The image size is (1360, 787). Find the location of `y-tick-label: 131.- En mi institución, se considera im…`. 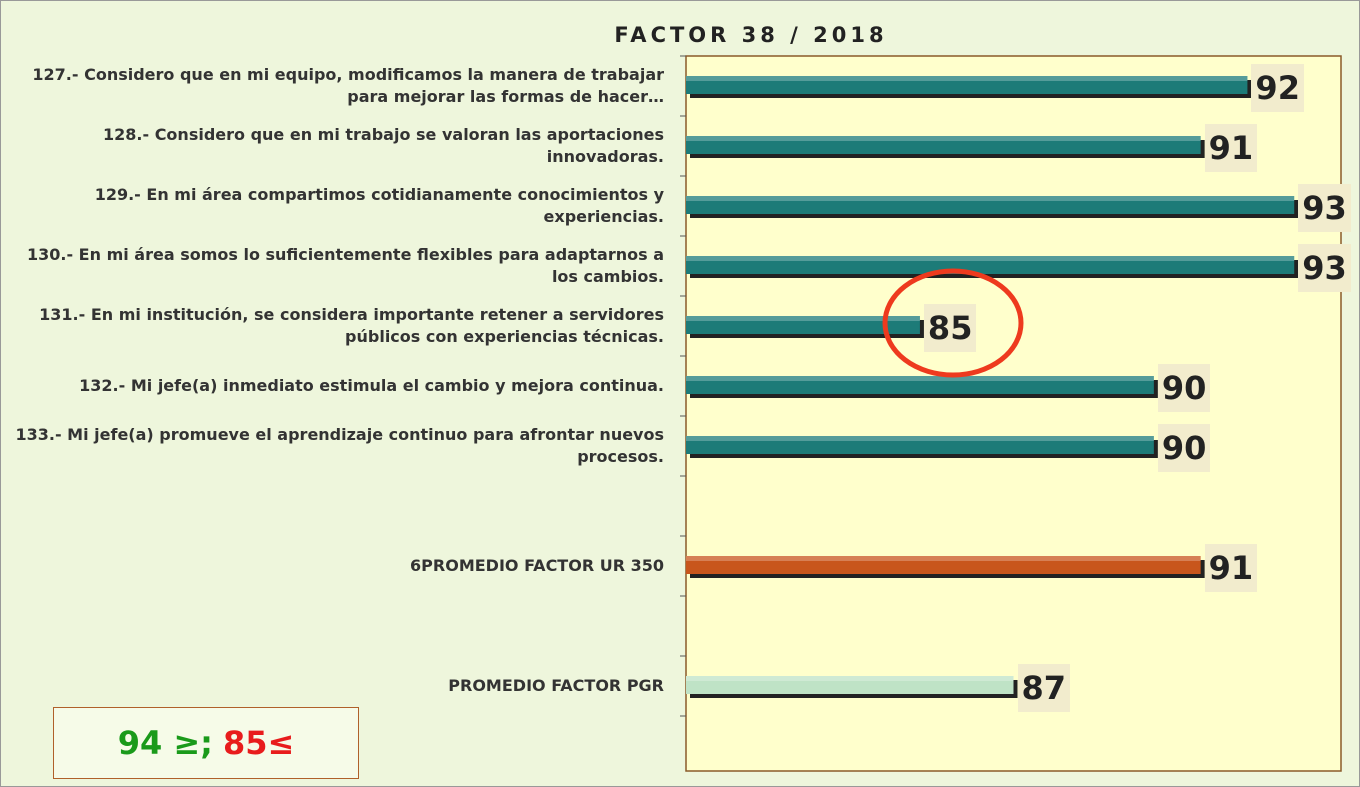

y-tick-label: 131.- En mi institución, se considera im… is located at coordinates (351, 325).